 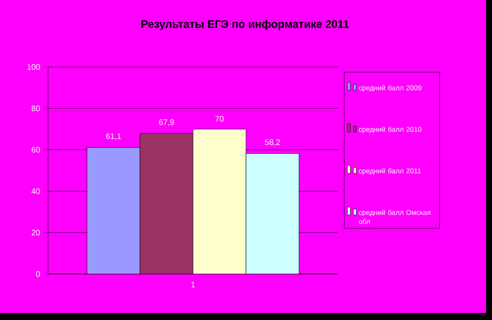 What do you see at coordinates (36, 109) in the screenshot?
I see `y-tick-label: 80` at bounding box center [36, 109].